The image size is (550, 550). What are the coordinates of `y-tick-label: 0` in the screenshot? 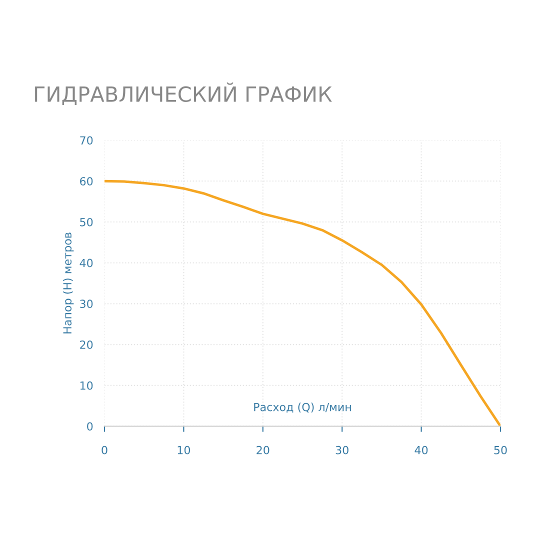 It's located at (90, 426).